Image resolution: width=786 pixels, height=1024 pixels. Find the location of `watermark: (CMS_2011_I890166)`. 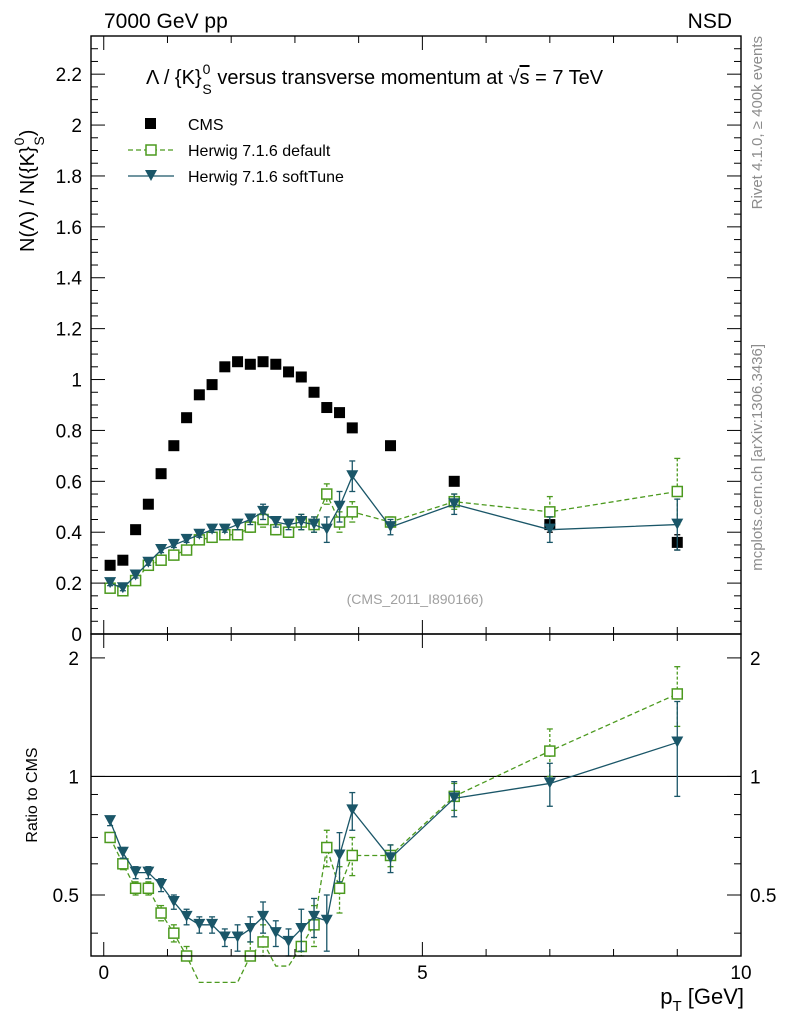

watermark: (CMS_2011_I890166) is located at coordinates (415, 599).